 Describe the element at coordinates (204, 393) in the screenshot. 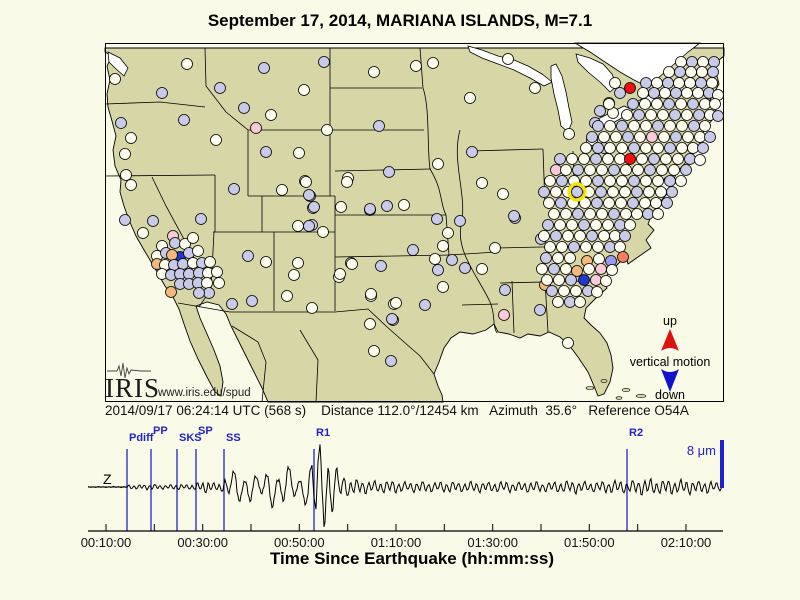

I see `iris-url: www.iris.edu/spud` at that location.